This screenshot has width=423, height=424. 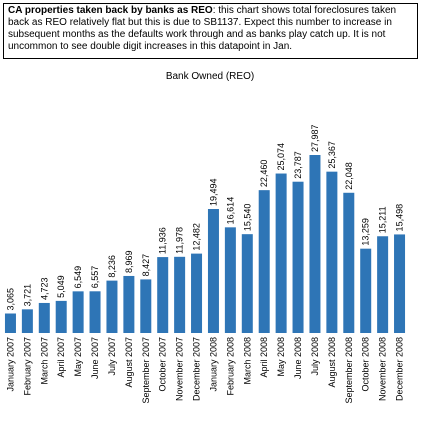 I want to click on value-label: 3,065, so click(x=10, y=299).